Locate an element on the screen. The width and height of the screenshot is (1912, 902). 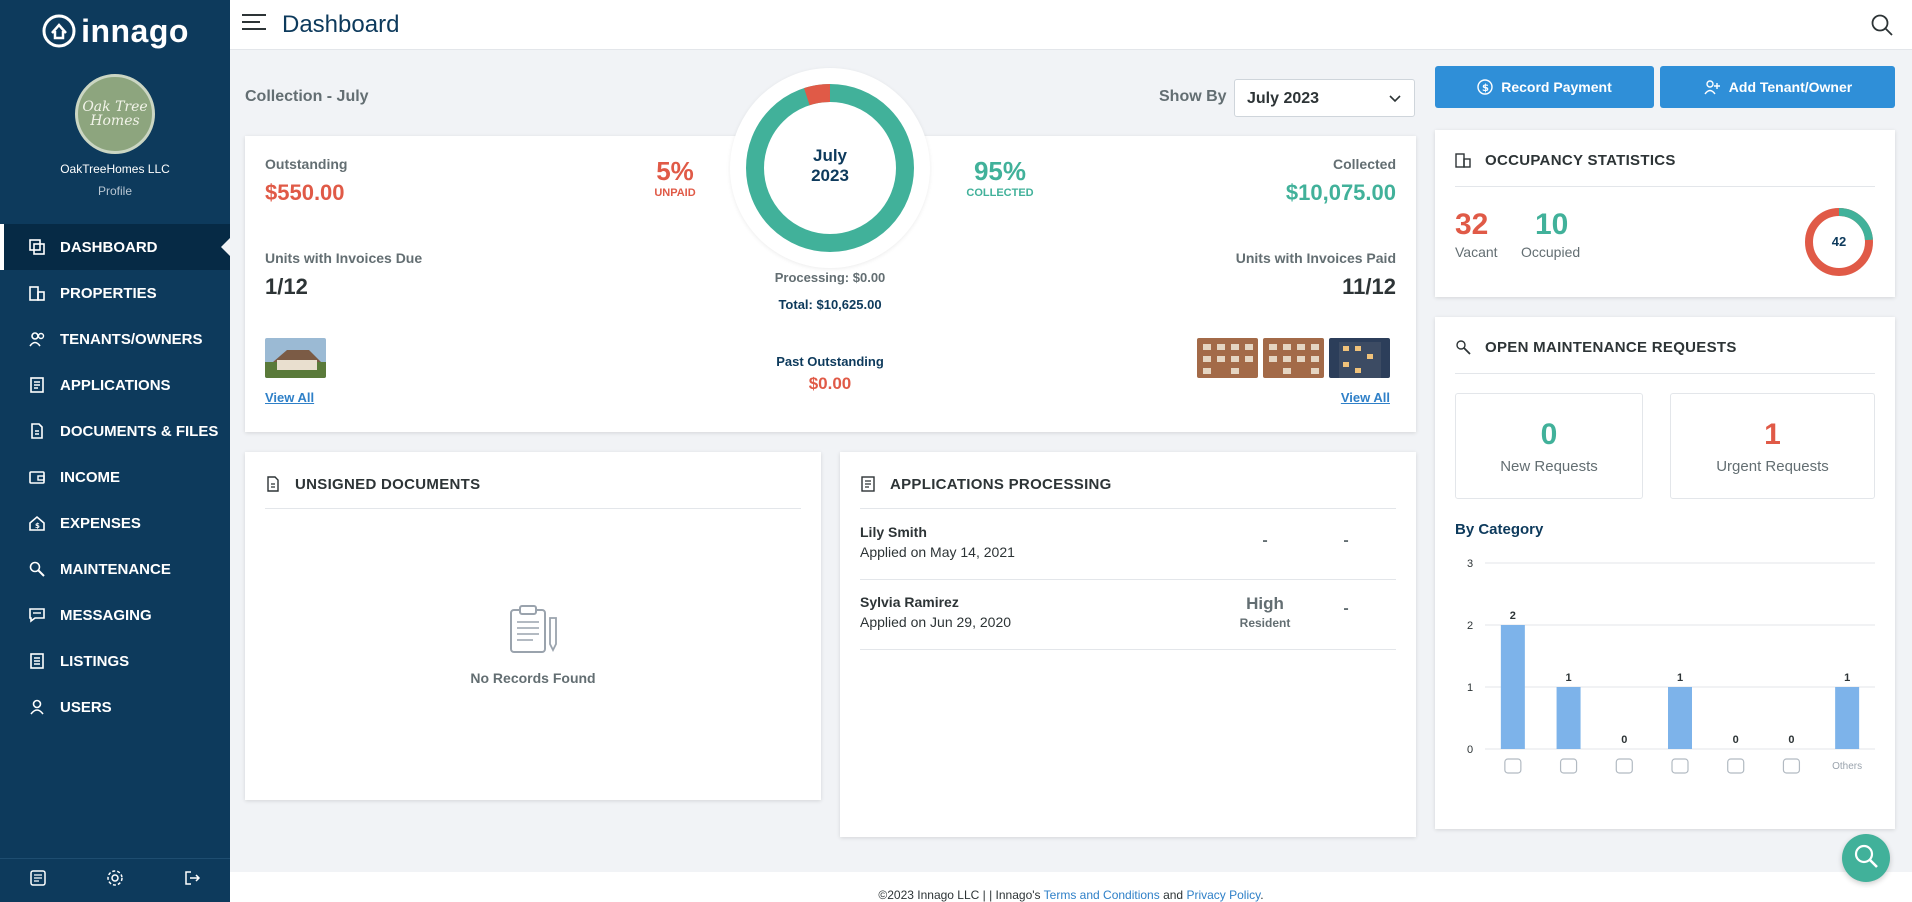
new-requests-label: New Requests is located at coordinates (1549, 466).